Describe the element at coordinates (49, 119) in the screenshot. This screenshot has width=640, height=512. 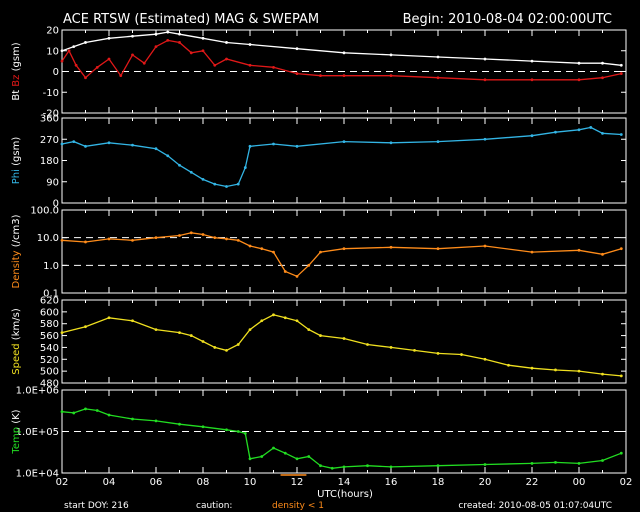
I see `y-tick-label: 360` at that location.